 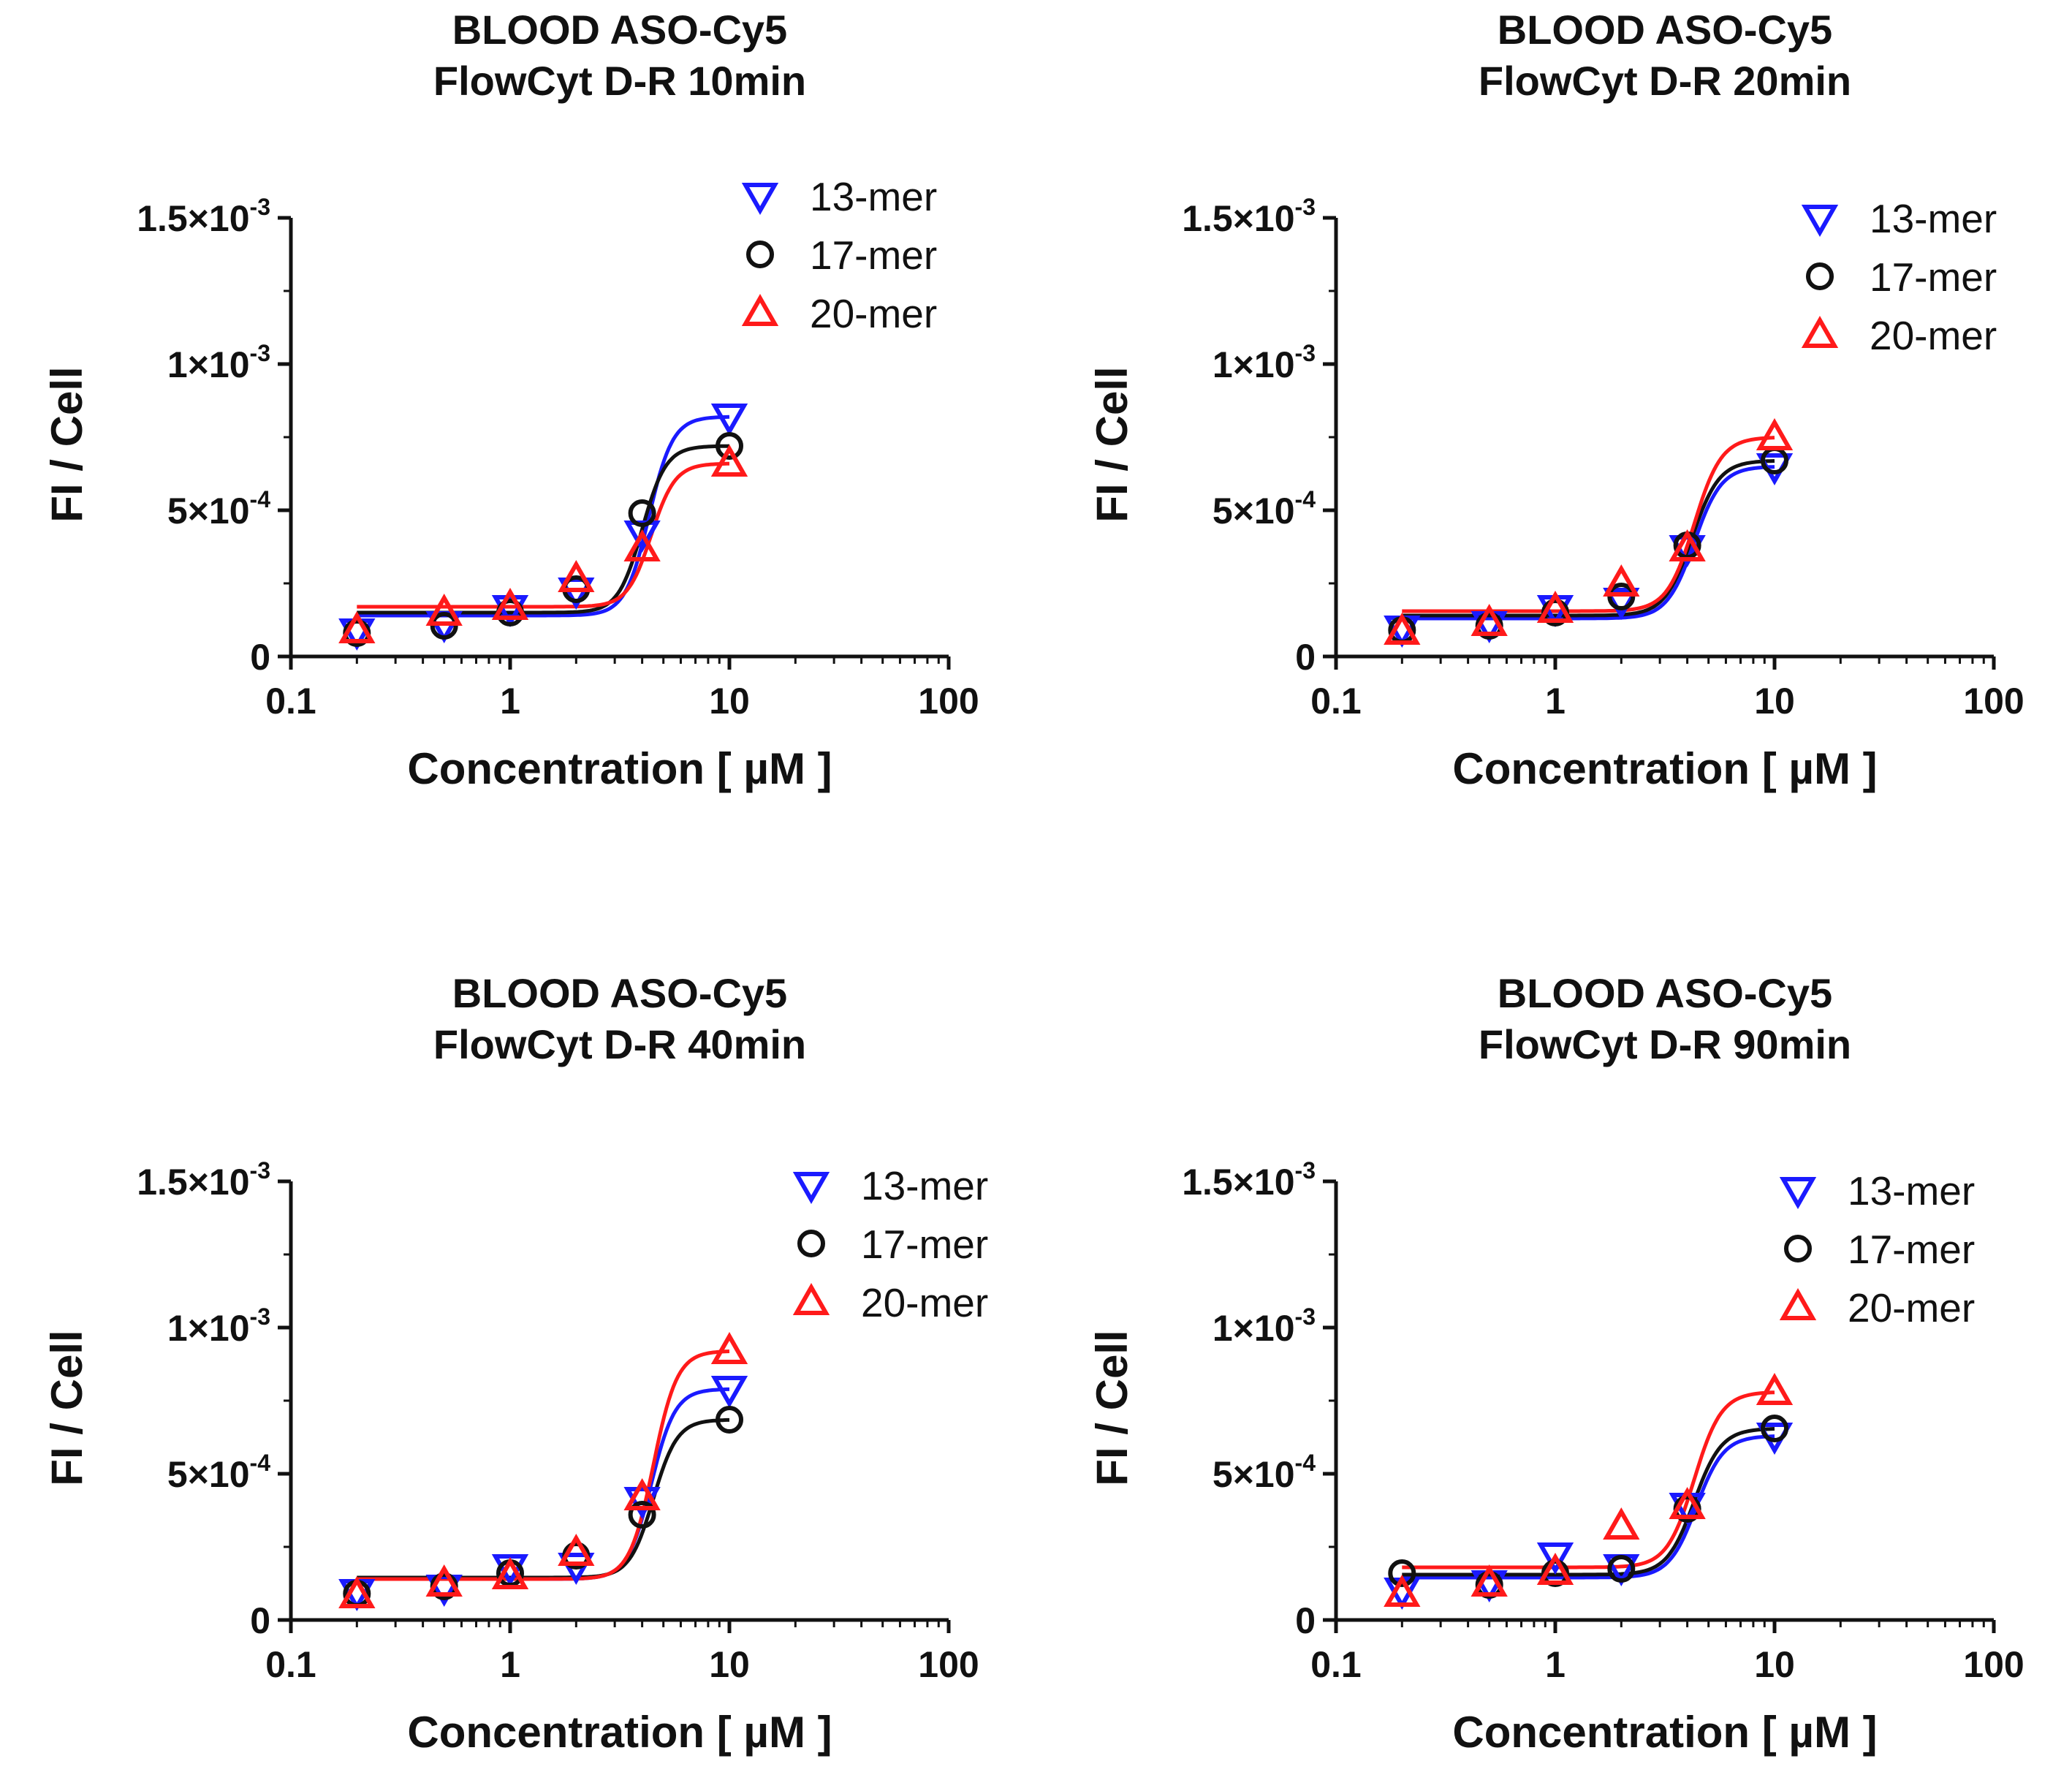 What do you see at coordinates (619, 81) in the screenshot?
I see `chart-subtitle: FlowCyt D-R 10min` at bounding box center [619, 81].